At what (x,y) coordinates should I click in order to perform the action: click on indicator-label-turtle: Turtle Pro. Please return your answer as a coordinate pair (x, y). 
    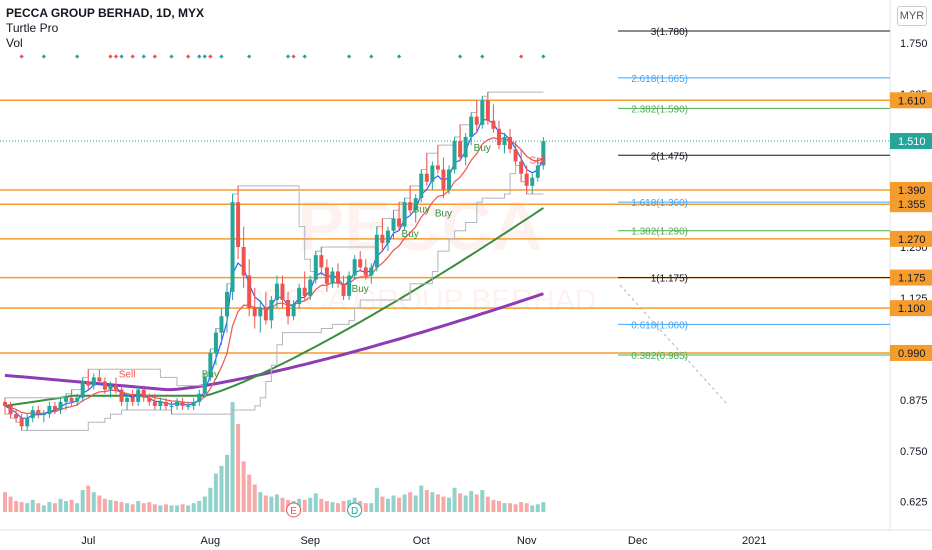
    Looking at the image, I should click on (32, 28).